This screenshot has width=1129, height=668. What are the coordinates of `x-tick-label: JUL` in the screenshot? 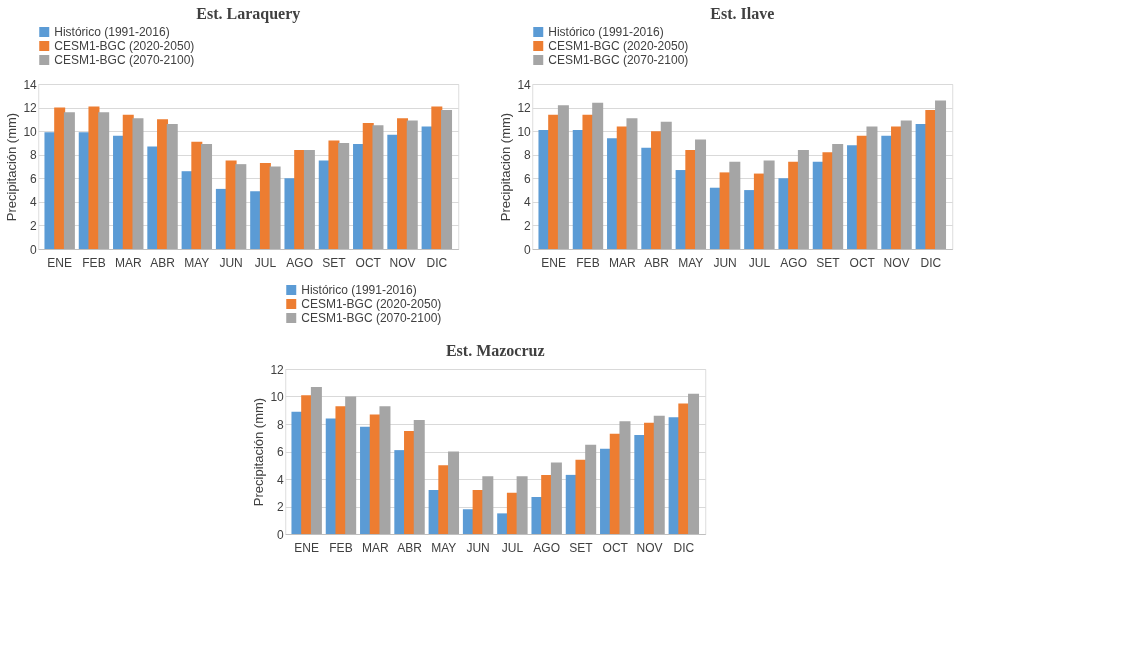 It's located at (759, 262).